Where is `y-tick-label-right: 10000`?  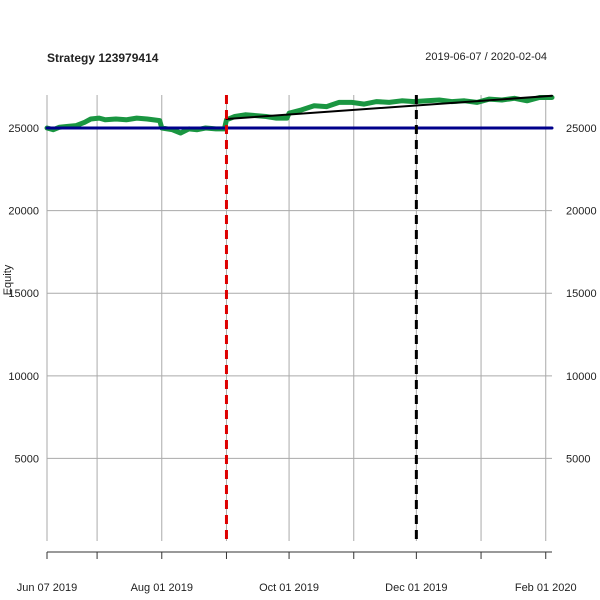
y-tick-label-right: 10000 is located at coordinates (581, 377).